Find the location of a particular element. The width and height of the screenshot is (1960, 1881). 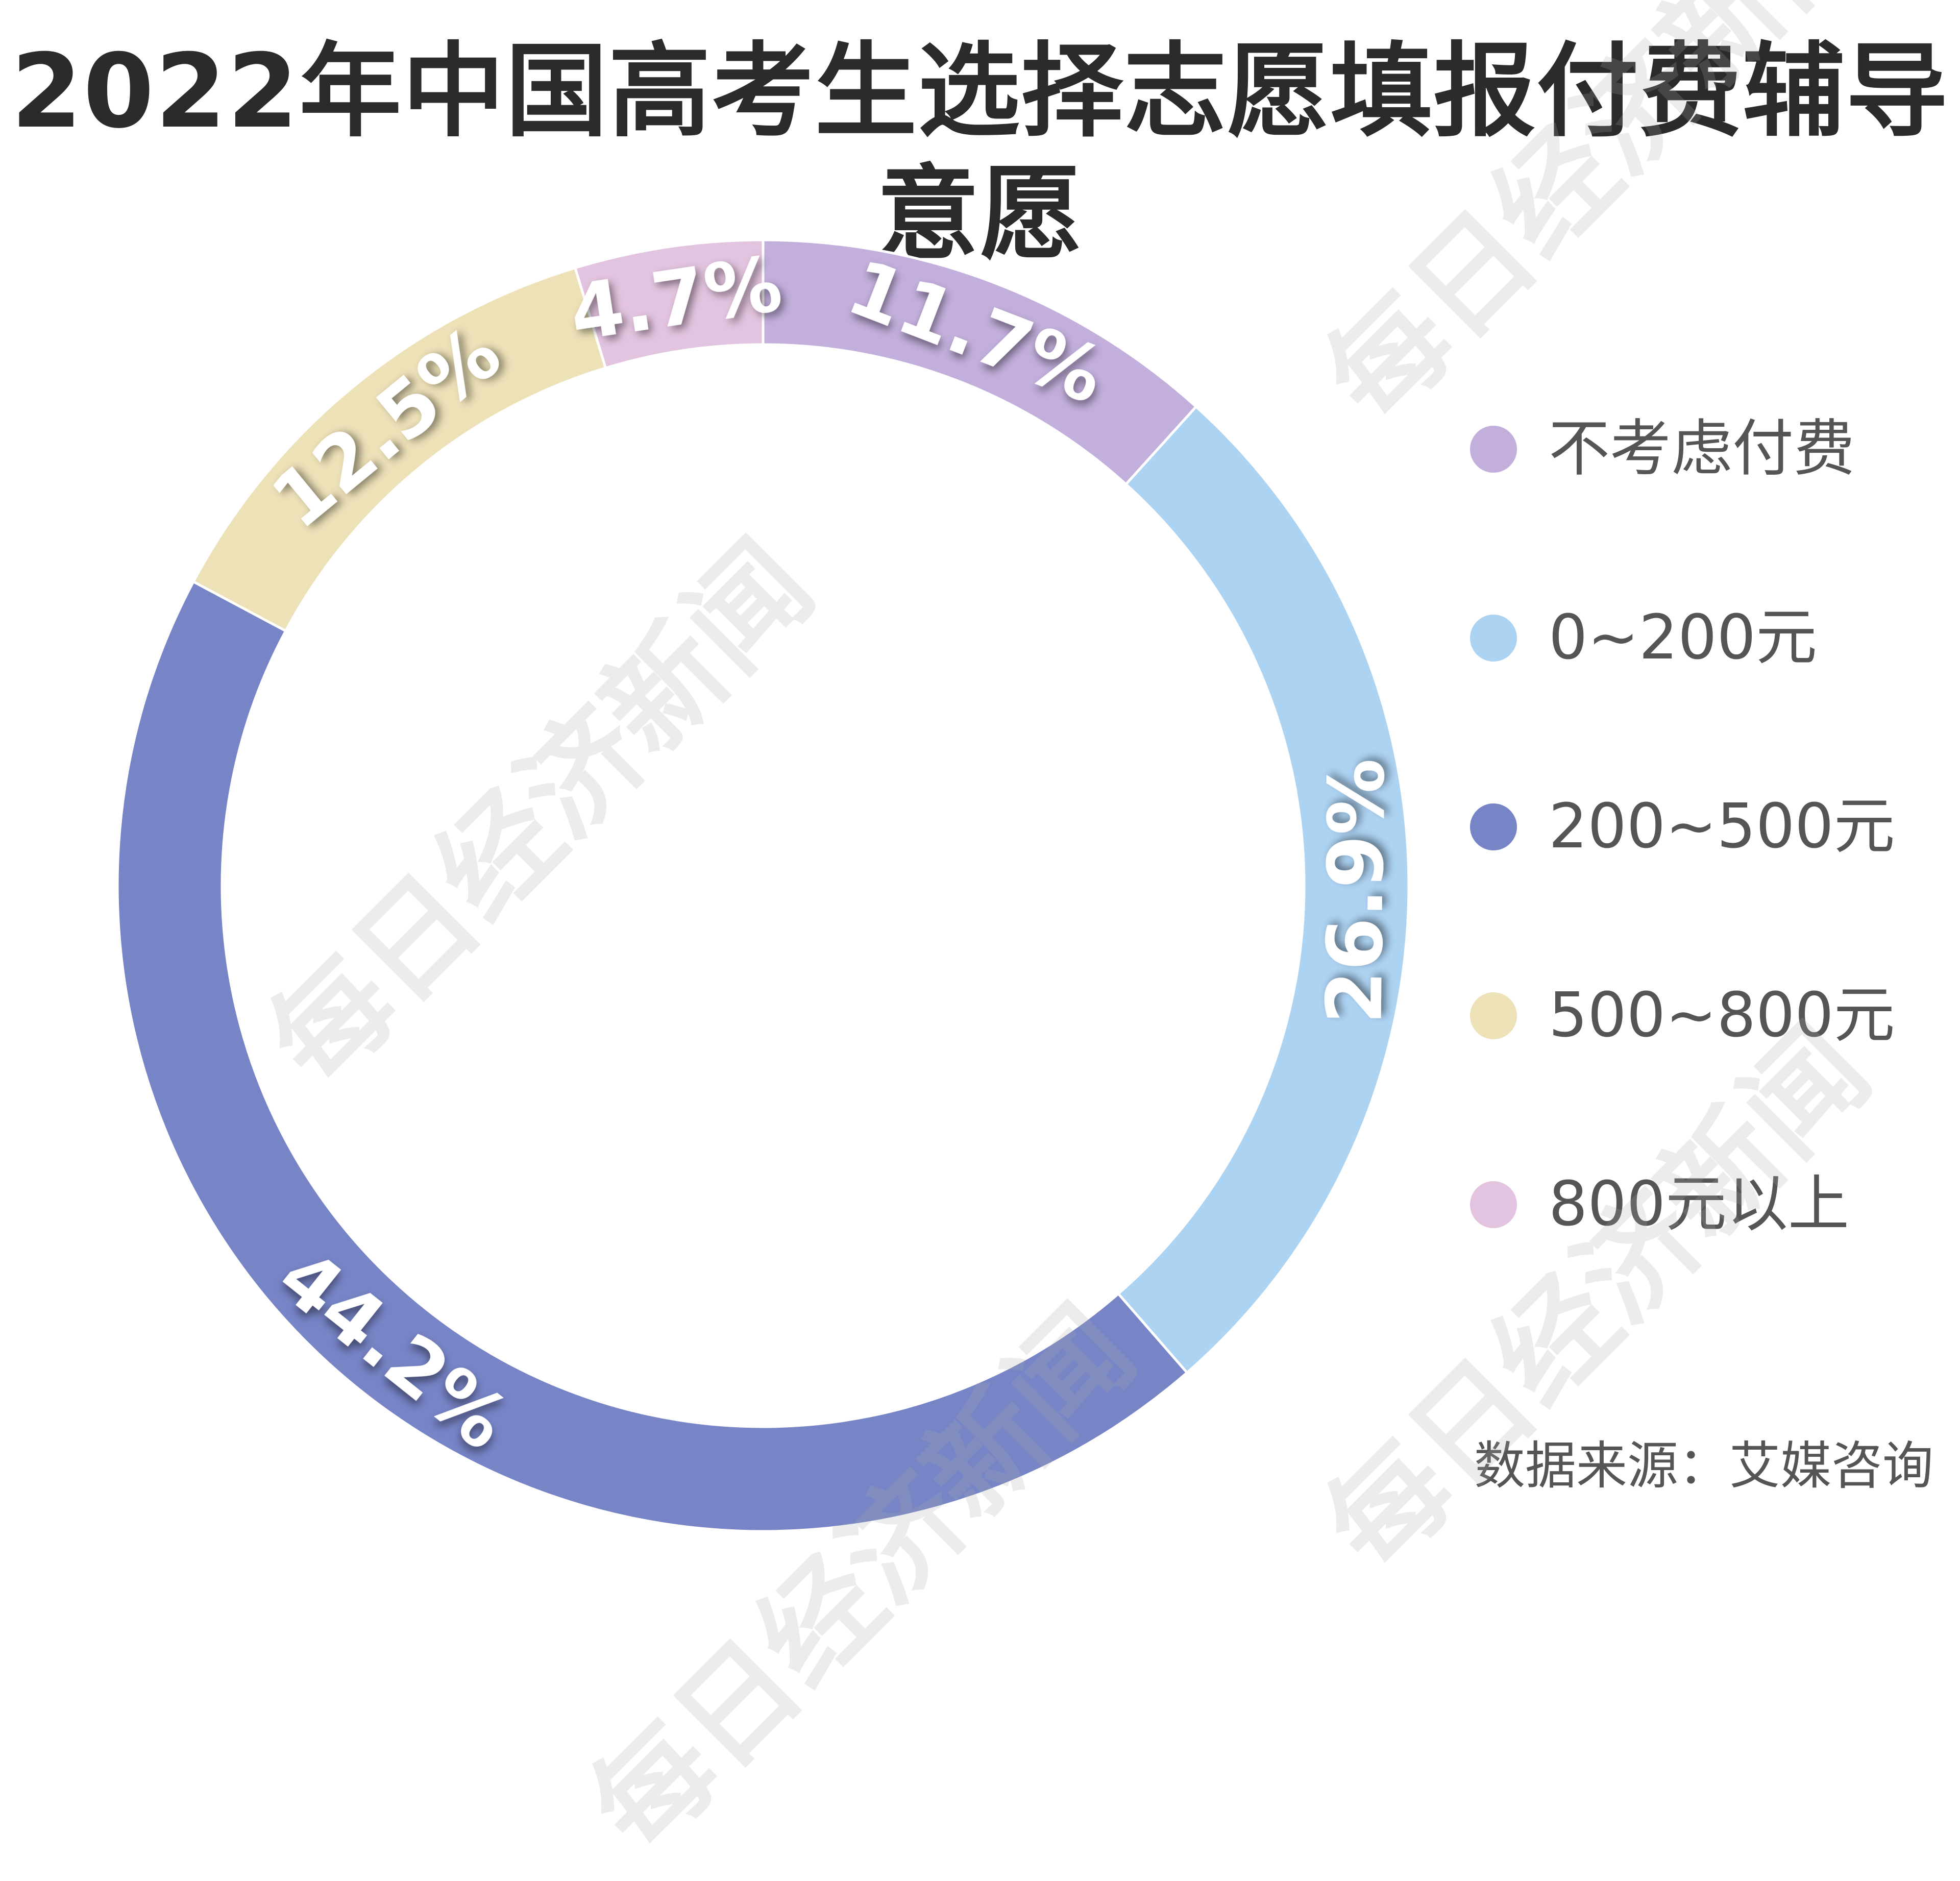

legend-item-3: 200~500元 is located at coordinates (1682, 875).